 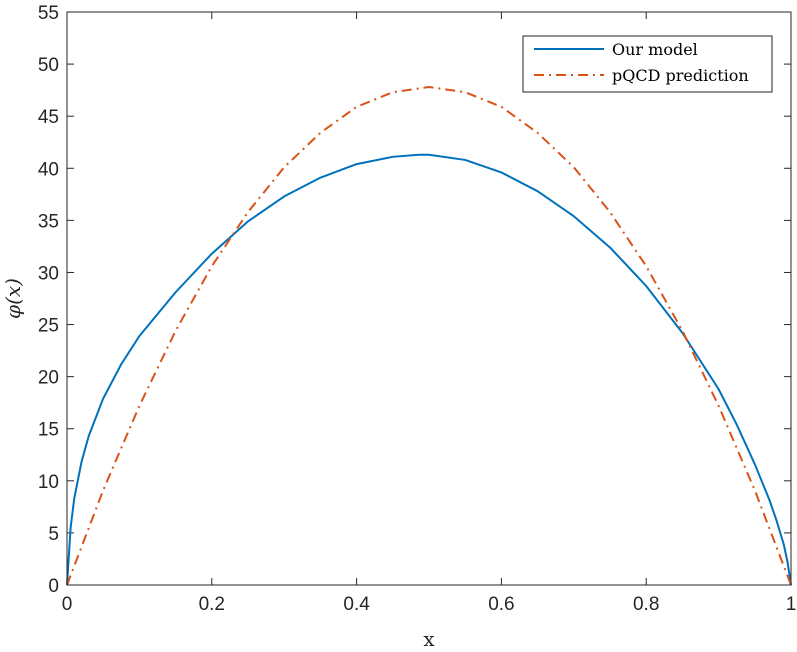 I want to click on x-tick-label: 1, so click(x=791, y=604).